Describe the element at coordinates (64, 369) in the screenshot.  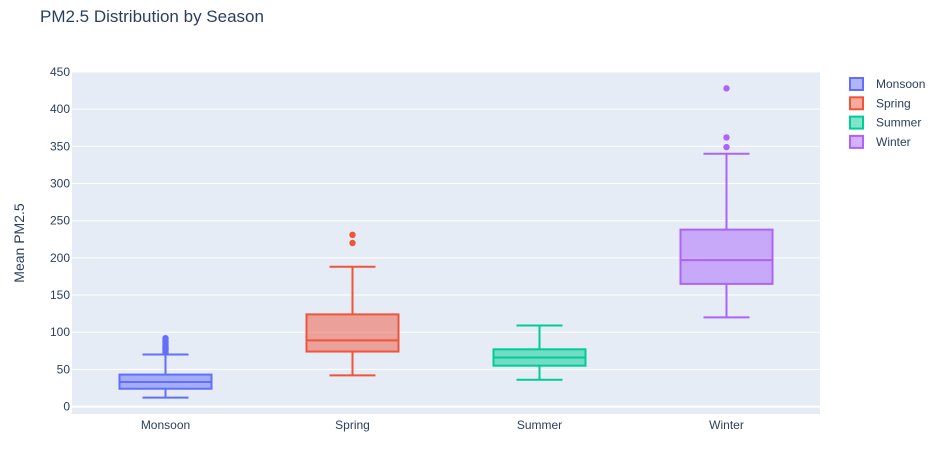
I see `y-tick-label: 50` at that location.